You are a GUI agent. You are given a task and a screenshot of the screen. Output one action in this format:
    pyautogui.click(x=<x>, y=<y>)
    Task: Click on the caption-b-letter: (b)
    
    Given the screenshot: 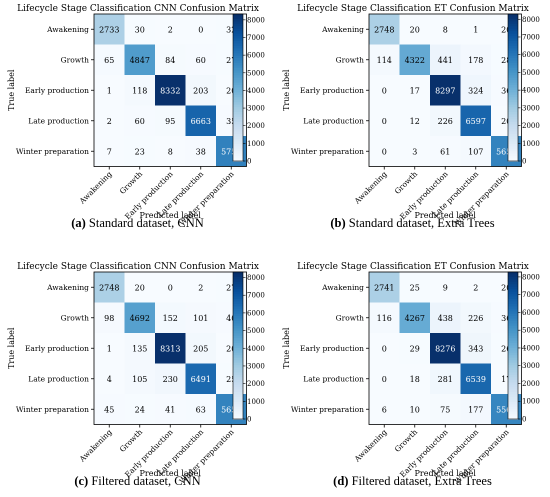 What is the action you would take?
    pyautogui.click(x=338, y=223)
    